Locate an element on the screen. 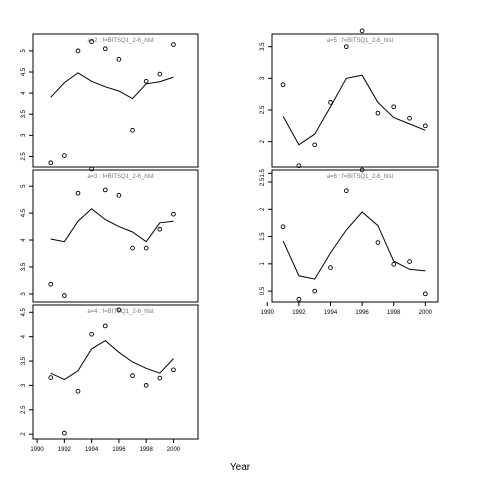  panel-title: a=5 : f=BITSQ1_2-6_hist is located at coordinates (360, 41).